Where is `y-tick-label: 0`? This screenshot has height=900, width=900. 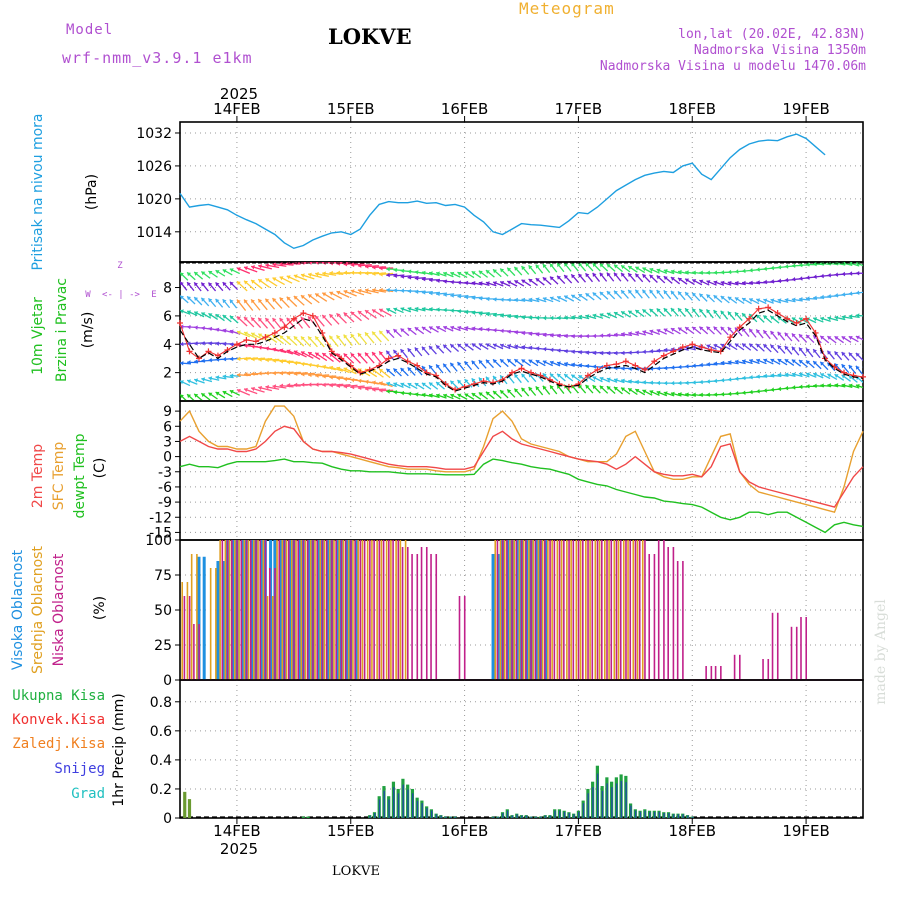 y-tick-label: 0 is located at coordinates (167, 681).